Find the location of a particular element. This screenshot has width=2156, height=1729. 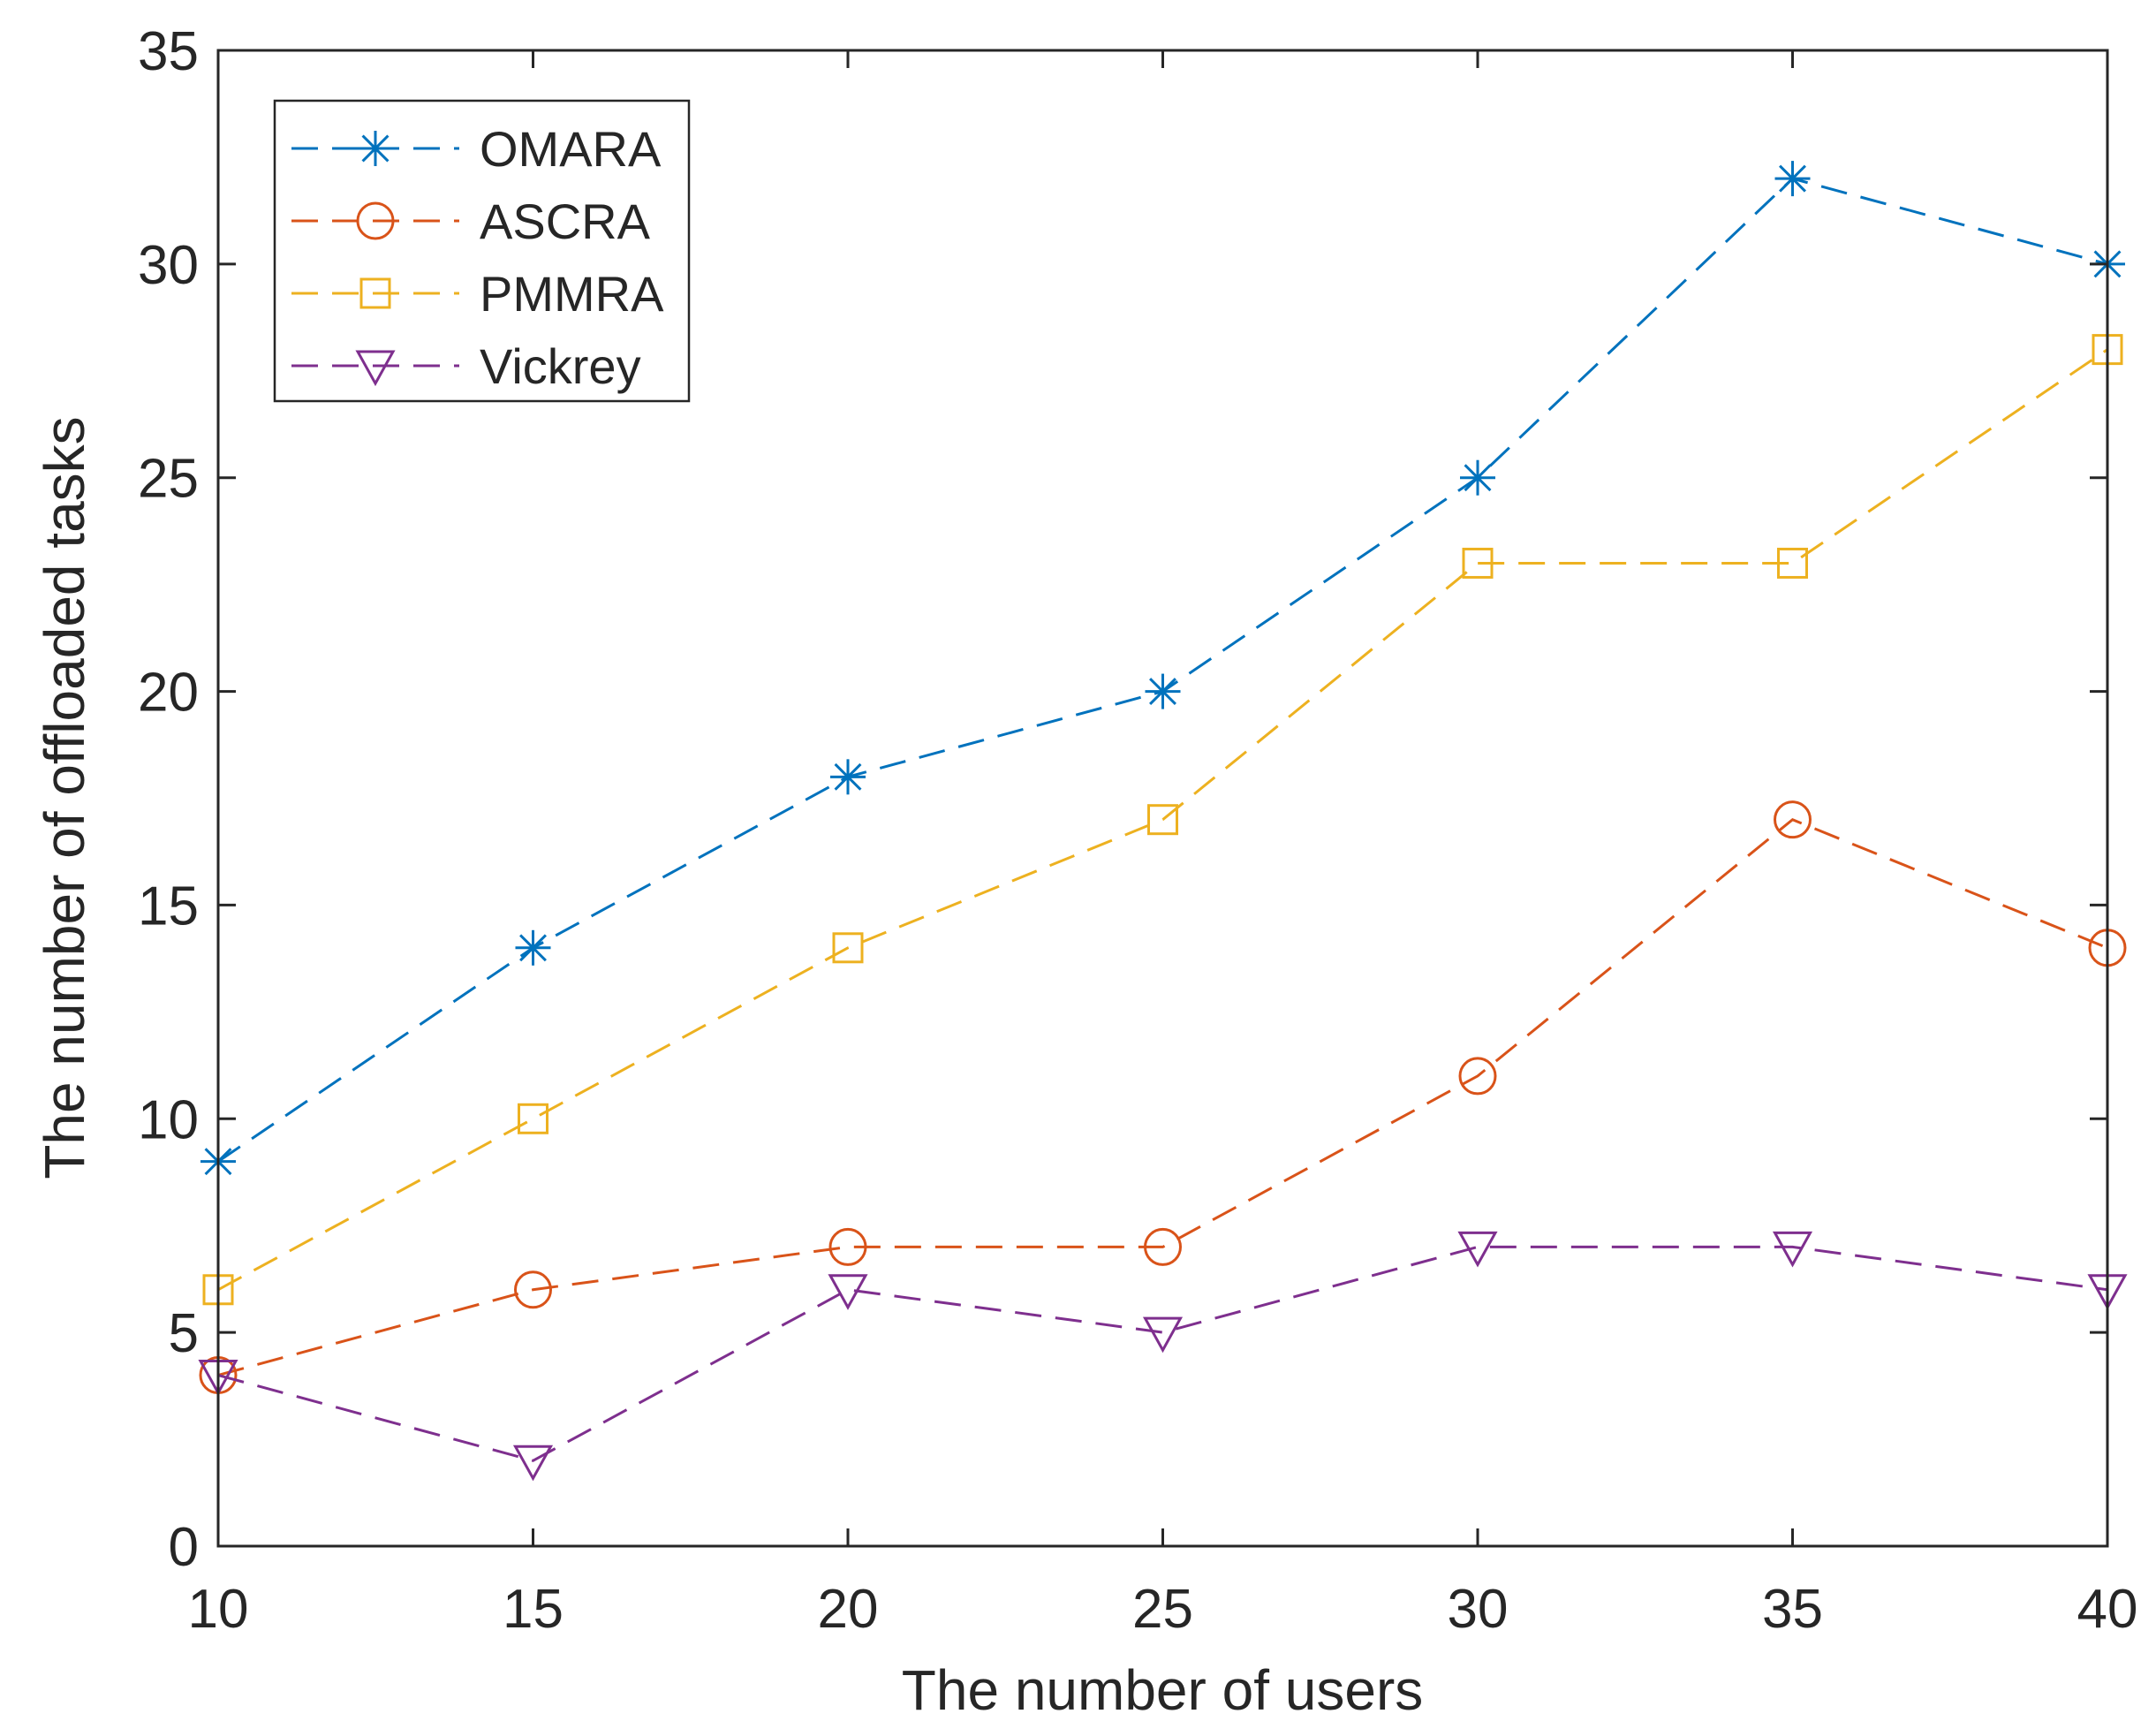

legend-item-pmmra: PMMRA is located at coordinates (478, 294).